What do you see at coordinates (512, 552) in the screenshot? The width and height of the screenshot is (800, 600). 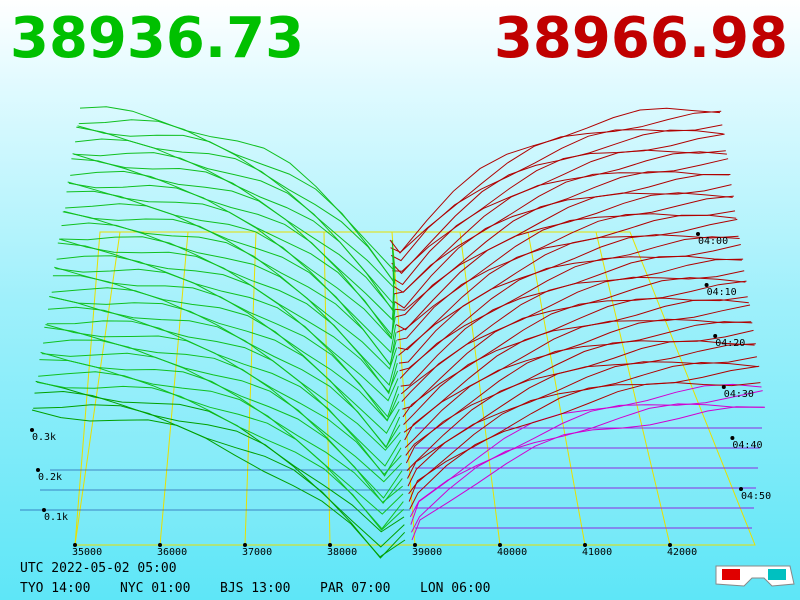 I see `price-label: 40000` at bounding box center [512, 552].